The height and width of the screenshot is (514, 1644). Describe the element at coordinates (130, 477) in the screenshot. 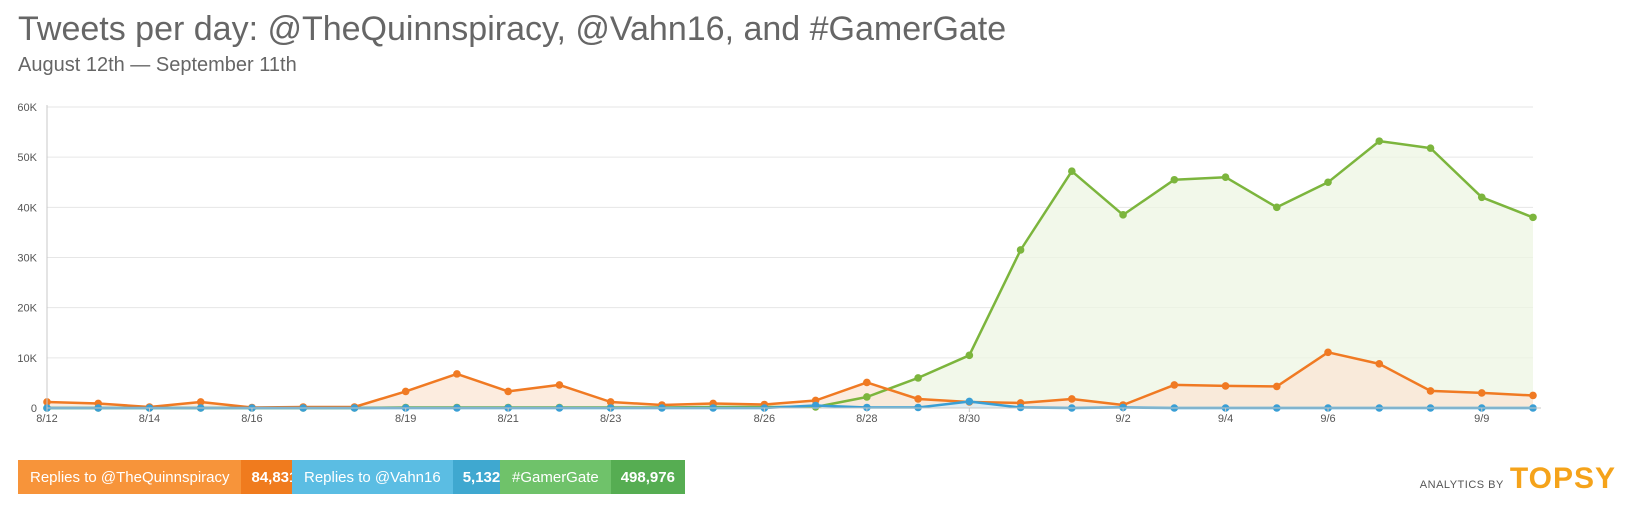

I see `legend-label: Replies to @TheQuinnspiracy` at that location.